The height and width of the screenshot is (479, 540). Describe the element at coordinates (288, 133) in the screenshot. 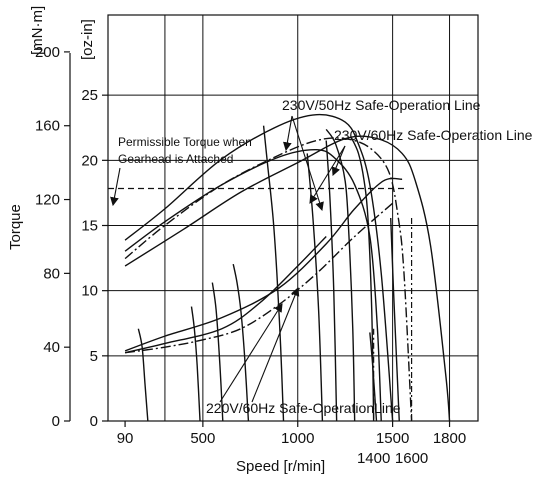

I see `arrow-230v-50hz-b` at that location.